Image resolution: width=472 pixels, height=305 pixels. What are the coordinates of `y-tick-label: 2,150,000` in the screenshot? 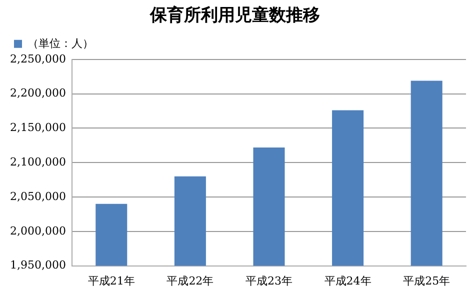 It's located at (38, 127).